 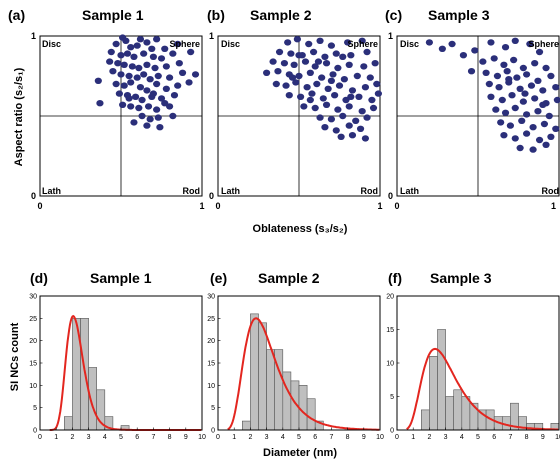 I want to click on panel-label-a: (a), so click(x=16, y=15).